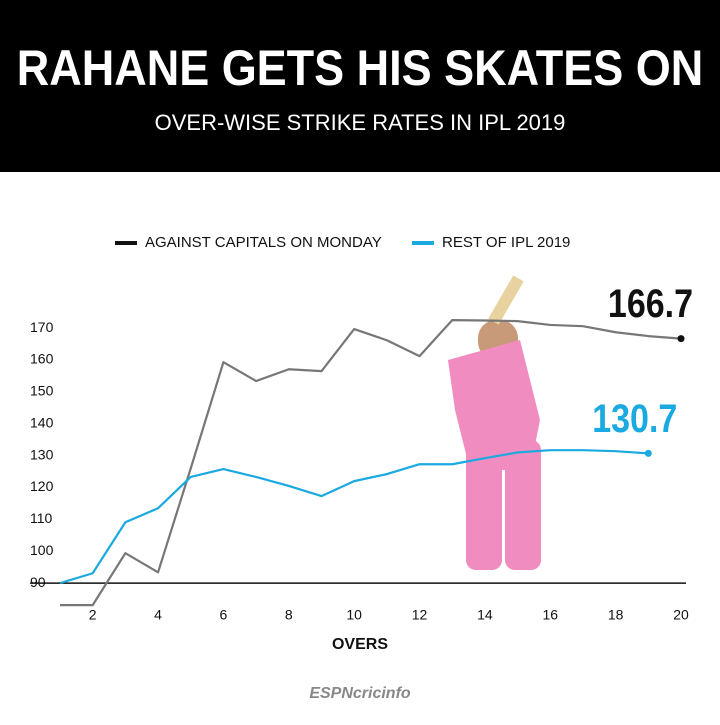 Image resolution: width=720 pixels, height=725 pixels. I want to click on x-tick-label: 8, so click(289, 615).